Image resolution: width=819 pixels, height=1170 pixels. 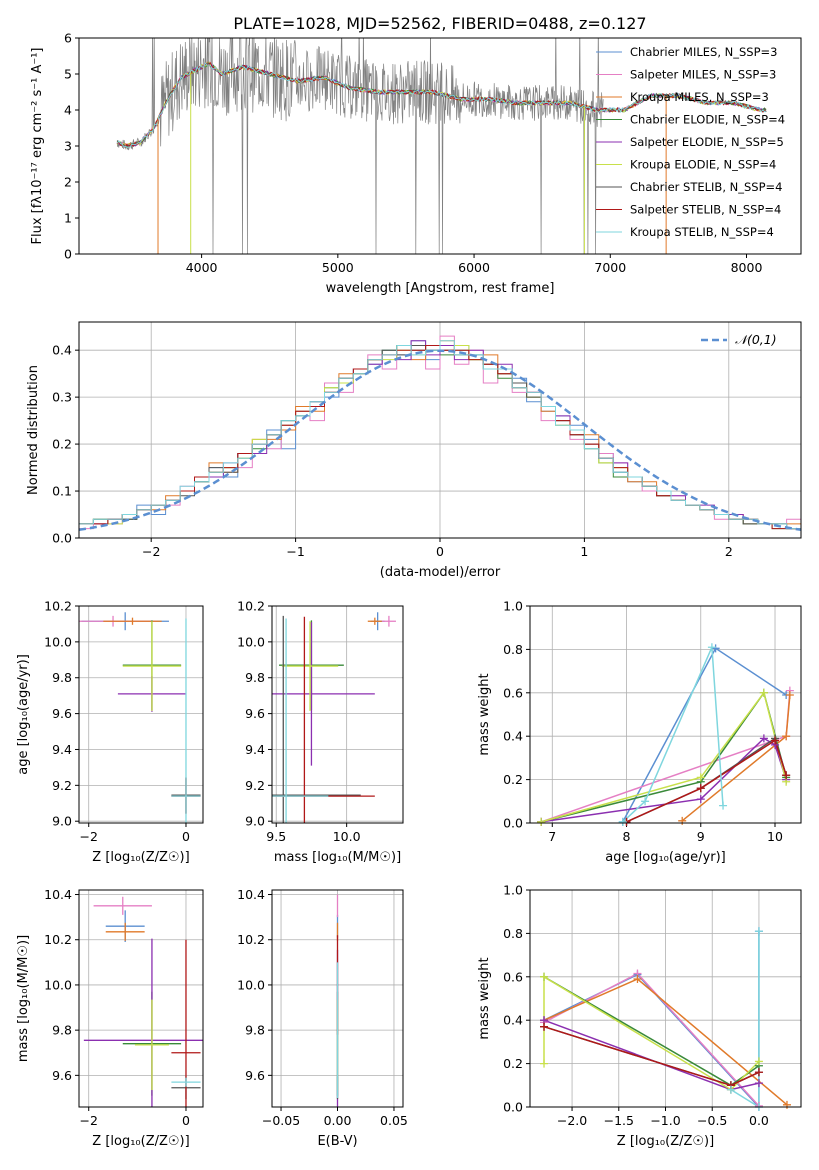 What do you see at coordinates (140, 857) in the screenshot?
I see `x-axis-label: Z [log₁₀(Z/Z☉)]` at bounding box center [140, 857].